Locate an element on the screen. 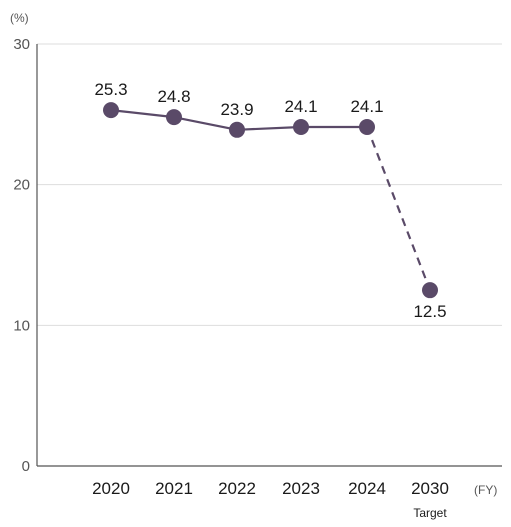  data-label-2023: 24.1 is located at coordinates (300, 106).